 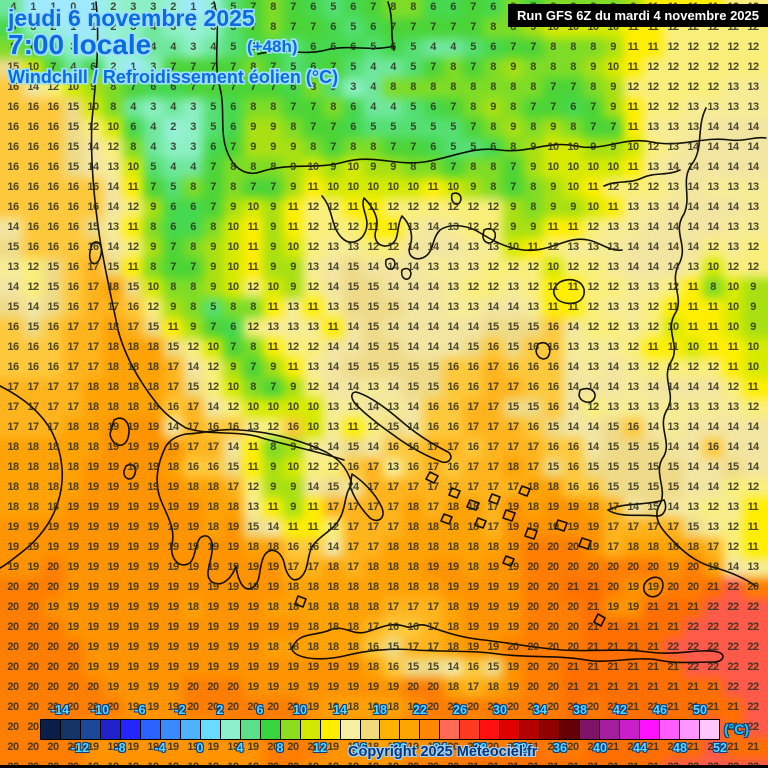 I want to click on grid-value: 22, so click(x=673, y=647).